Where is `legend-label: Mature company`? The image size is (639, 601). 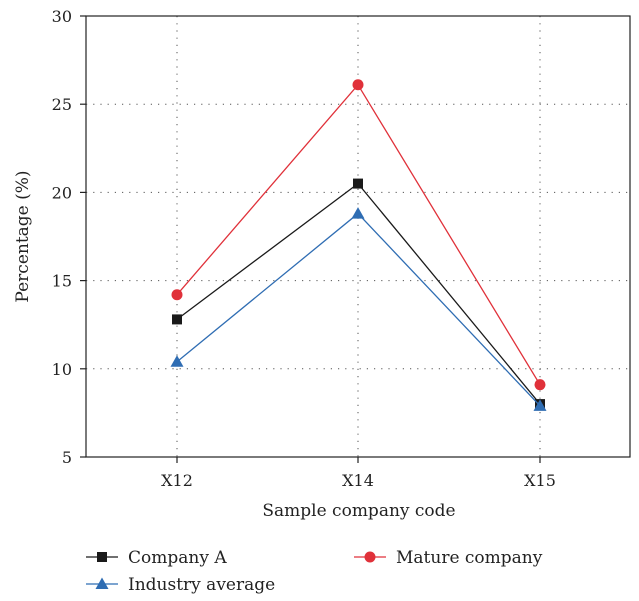
legend-label: Mature company is located at coordinates (469, 558).